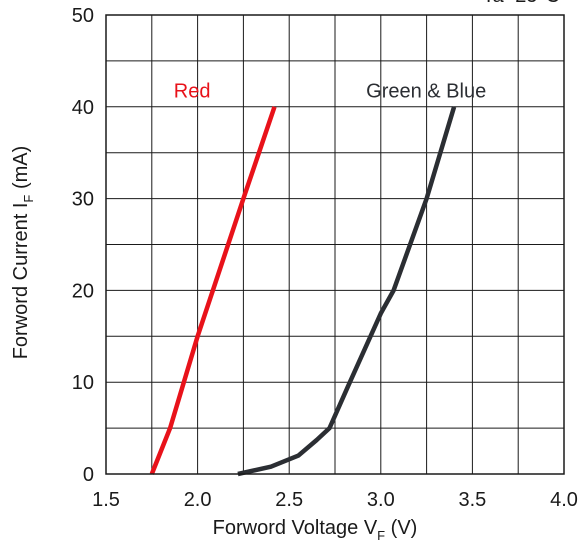 The width and height of the screenshot is (584, 553). I want to click on corner-note: Ta=25°C, so click(522, 3).